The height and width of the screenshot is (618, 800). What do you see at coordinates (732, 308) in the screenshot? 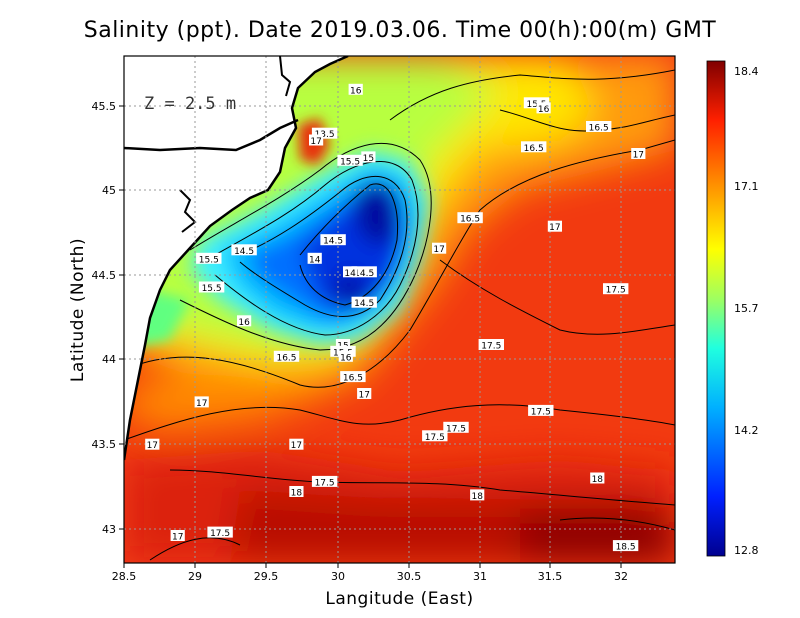
I see `colorbar: 18.4 17.1 15.7 14.2 12.8` at bounding box center [732, 308].